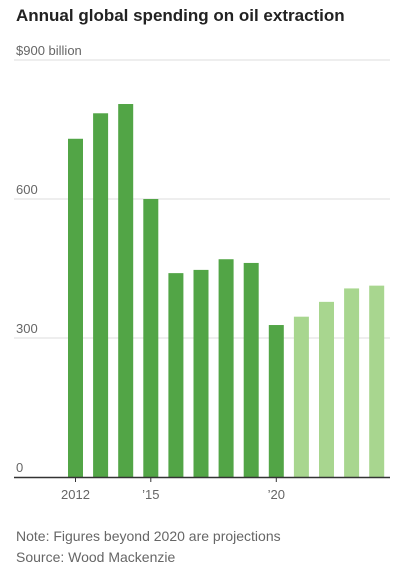 This screenshot has height=580, width=408. Describe the element at coordinates (180, 15) in the screenshot. I see `chart-title: Annual global spending on oil extraction` at that location.